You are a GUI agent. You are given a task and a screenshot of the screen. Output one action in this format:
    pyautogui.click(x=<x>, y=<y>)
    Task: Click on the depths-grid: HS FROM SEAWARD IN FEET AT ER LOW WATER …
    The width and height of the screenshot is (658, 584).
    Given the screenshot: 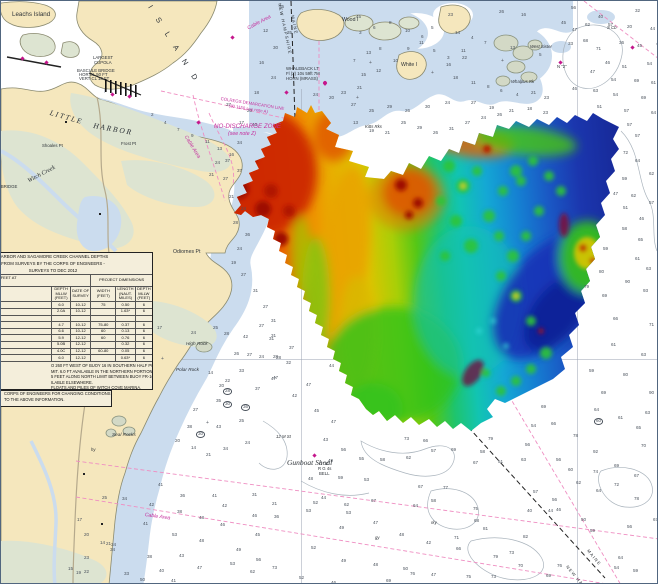 What is the action you would take?
    pyautogui.click(x=76, y=318)
    